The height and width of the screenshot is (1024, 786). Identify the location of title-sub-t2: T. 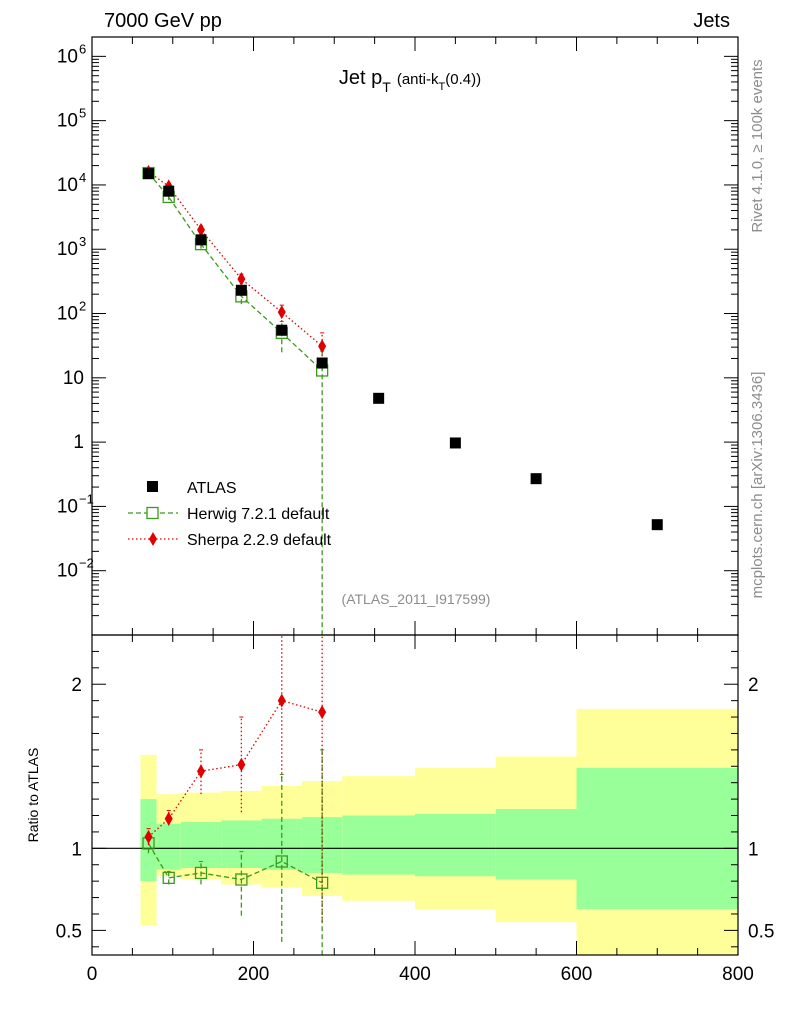
(442, 87).